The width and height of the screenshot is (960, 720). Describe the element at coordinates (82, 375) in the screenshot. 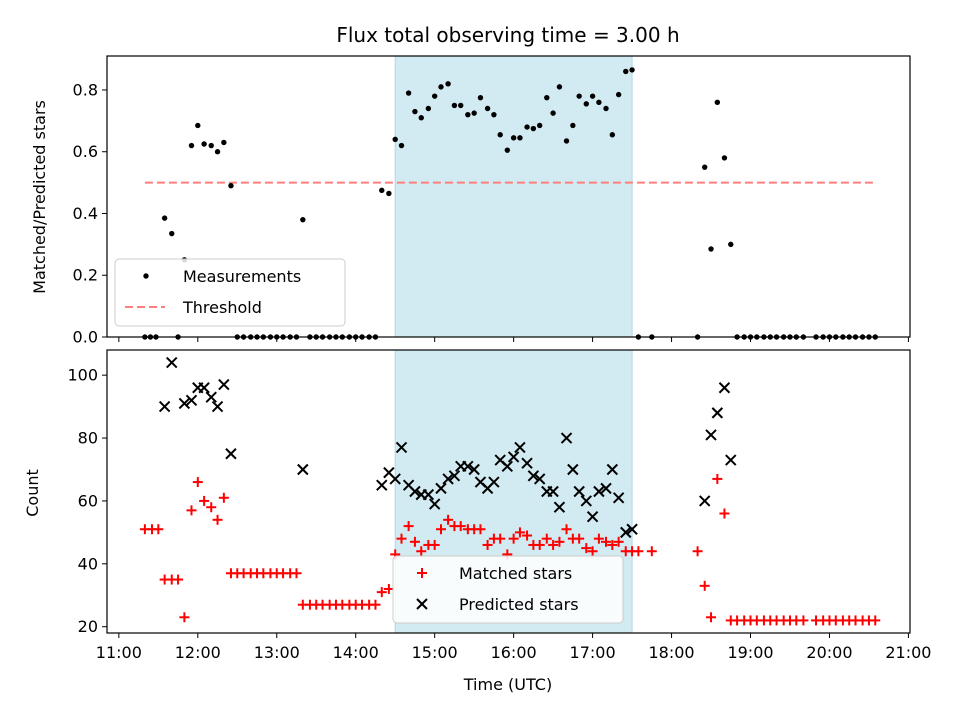

I see `bottom-y-tick-label: 100` at that location.